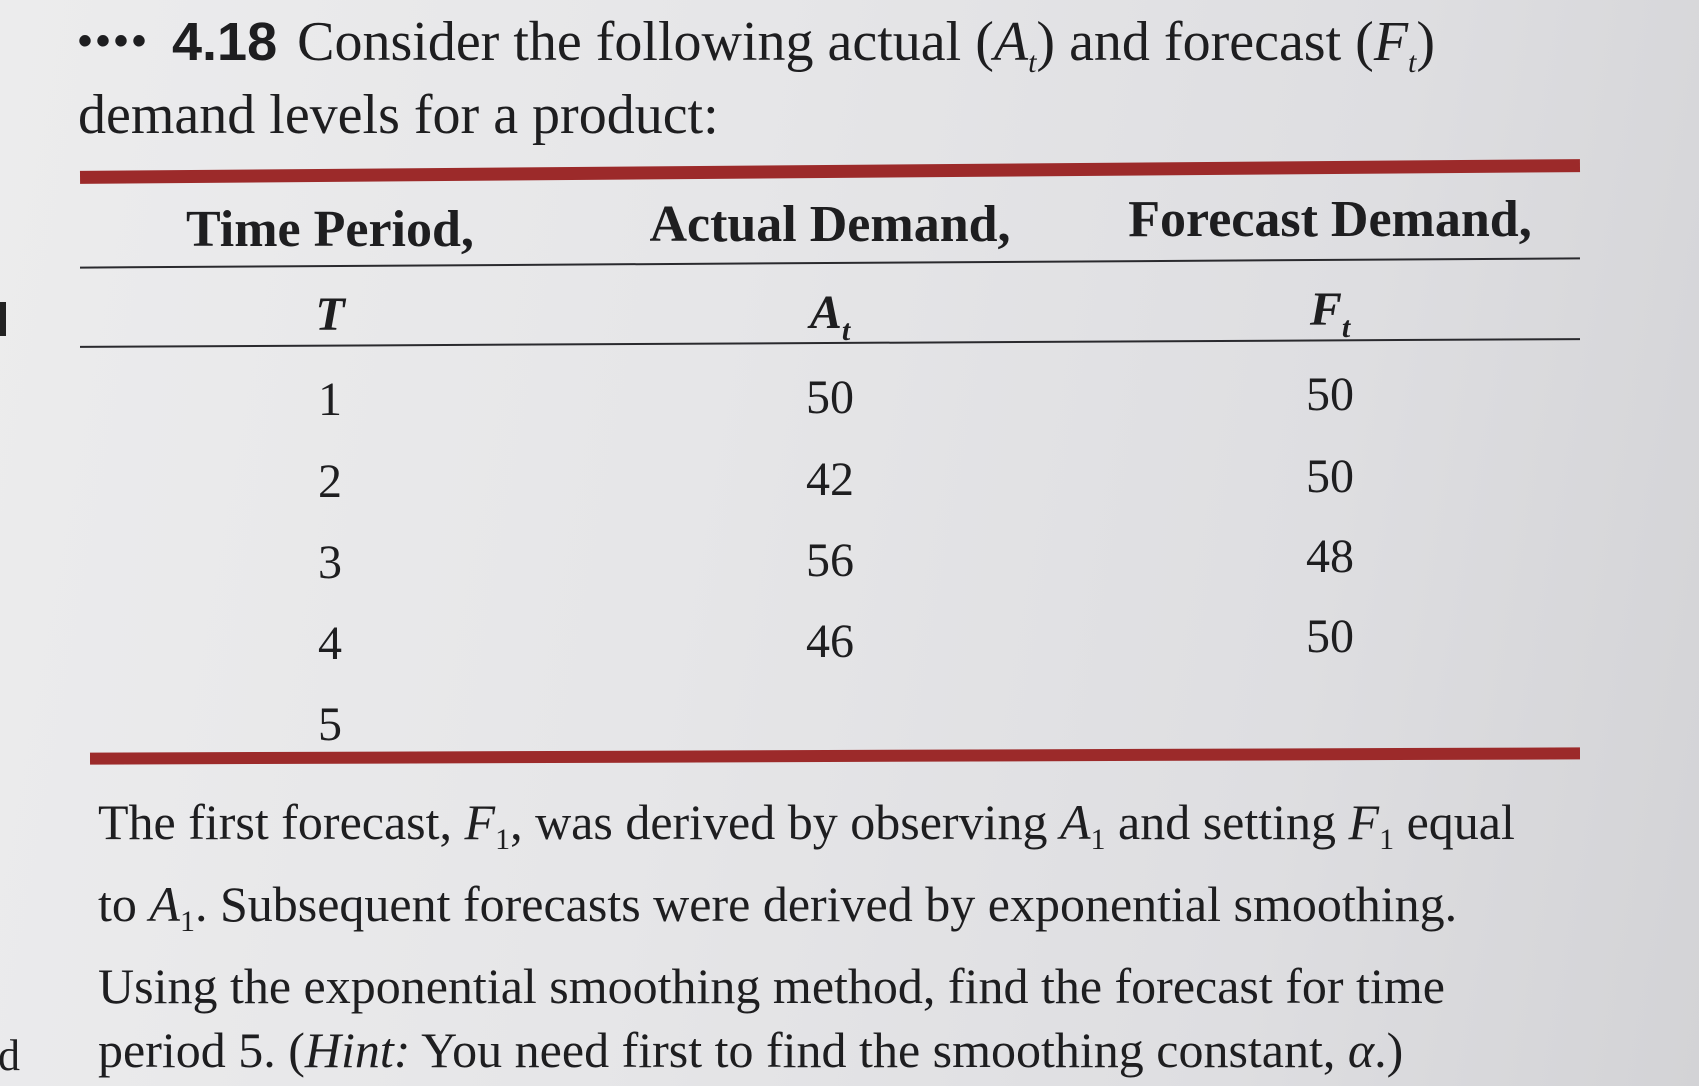 This screenshot has width=1699, height=1086. Describe the element at coordinates (1330, 394) in the screenshot. I see `row-1-forecast: 50` at that location.